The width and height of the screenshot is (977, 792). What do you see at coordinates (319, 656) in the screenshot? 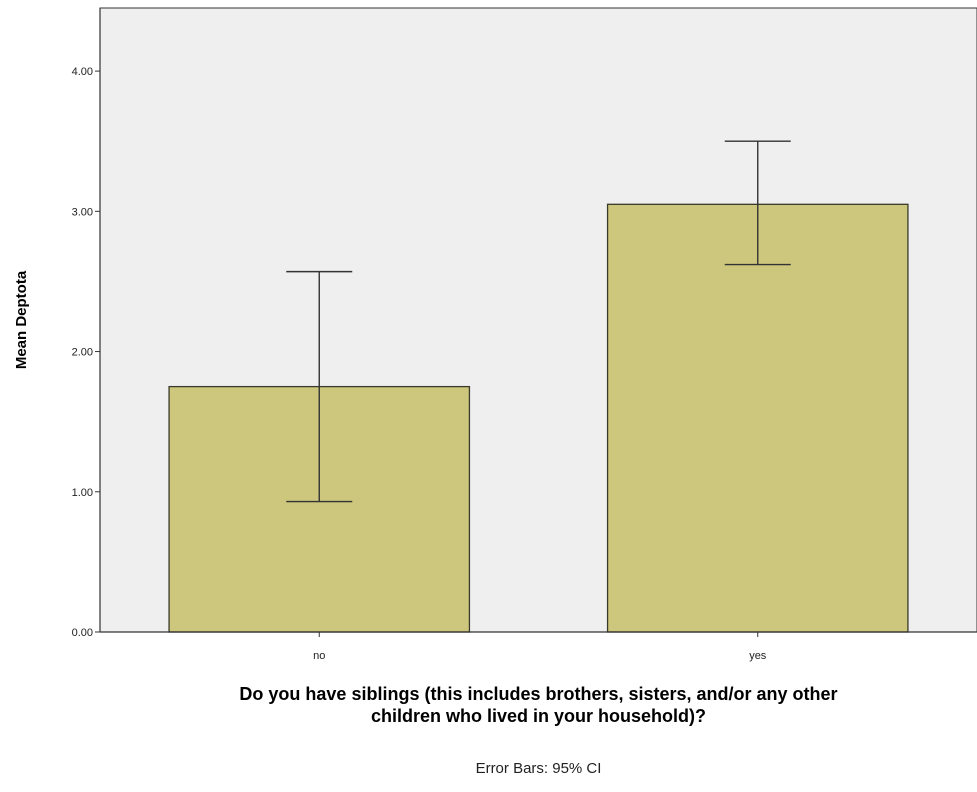
I see `x-tick-label-no: no` at bounding box center [319, 656].